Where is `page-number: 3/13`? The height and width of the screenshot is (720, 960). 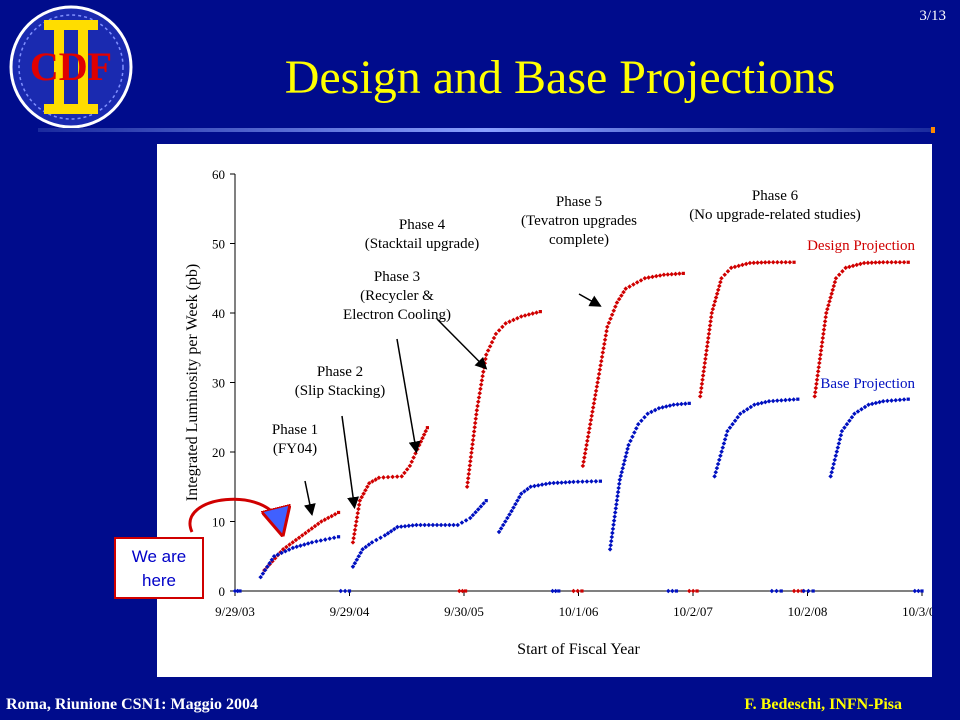 page-number: 3/13 is located at coordinates (932, 16).